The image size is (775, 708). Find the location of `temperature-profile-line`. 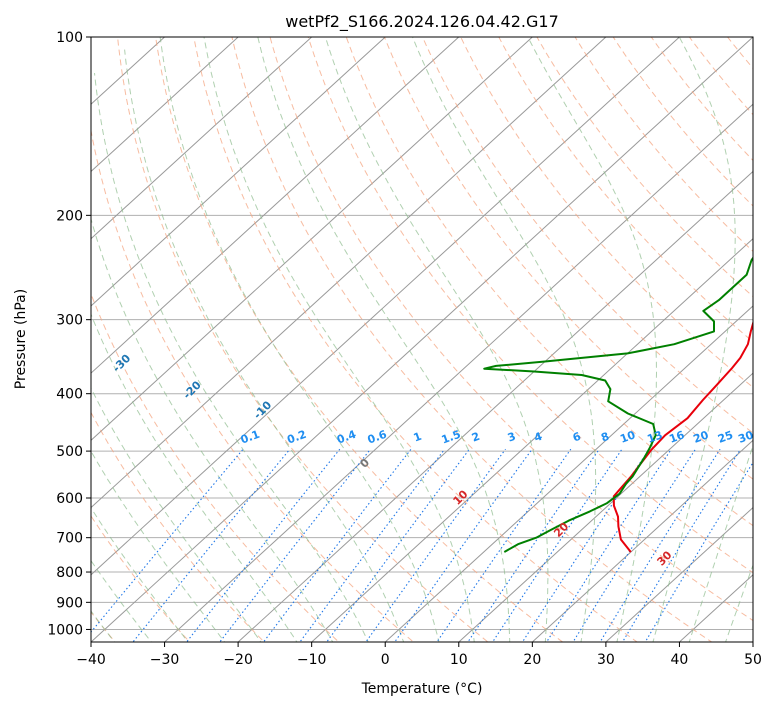

temperature-profile-line is located at coordinates (682, 436).